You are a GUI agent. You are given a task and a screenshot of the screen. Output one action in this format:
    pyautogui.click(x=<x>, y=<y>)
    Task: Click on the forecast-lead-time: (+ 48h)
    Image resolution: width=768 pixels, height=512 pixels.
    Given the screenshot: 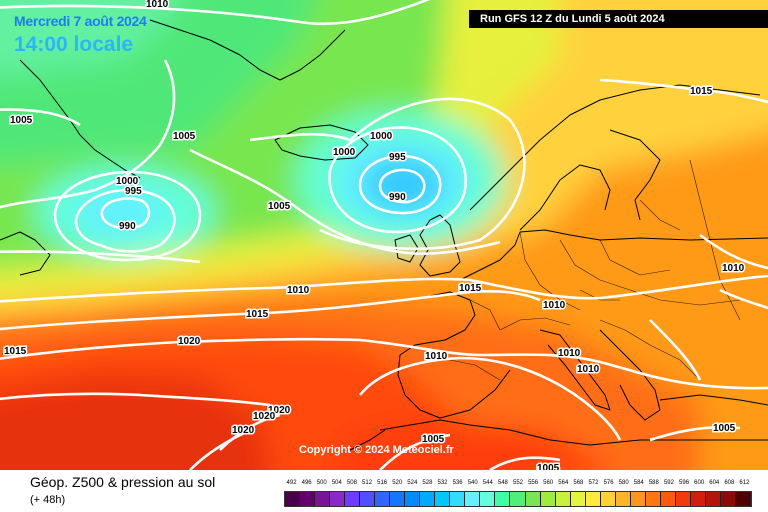 What is the action you would take?
    pyautogui.click(x=48, y=500)
    